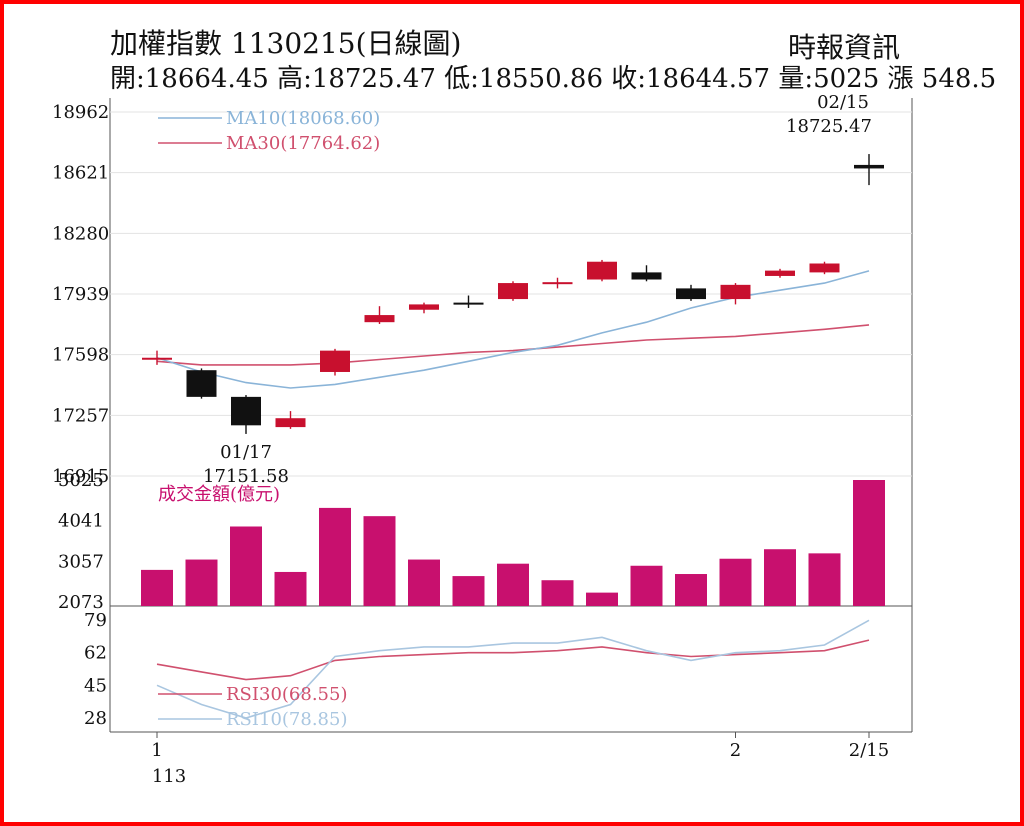 The height and width of the screenshot is (826, 1024). I want to click on x-tick-label: 2/15, so click(869, 750).